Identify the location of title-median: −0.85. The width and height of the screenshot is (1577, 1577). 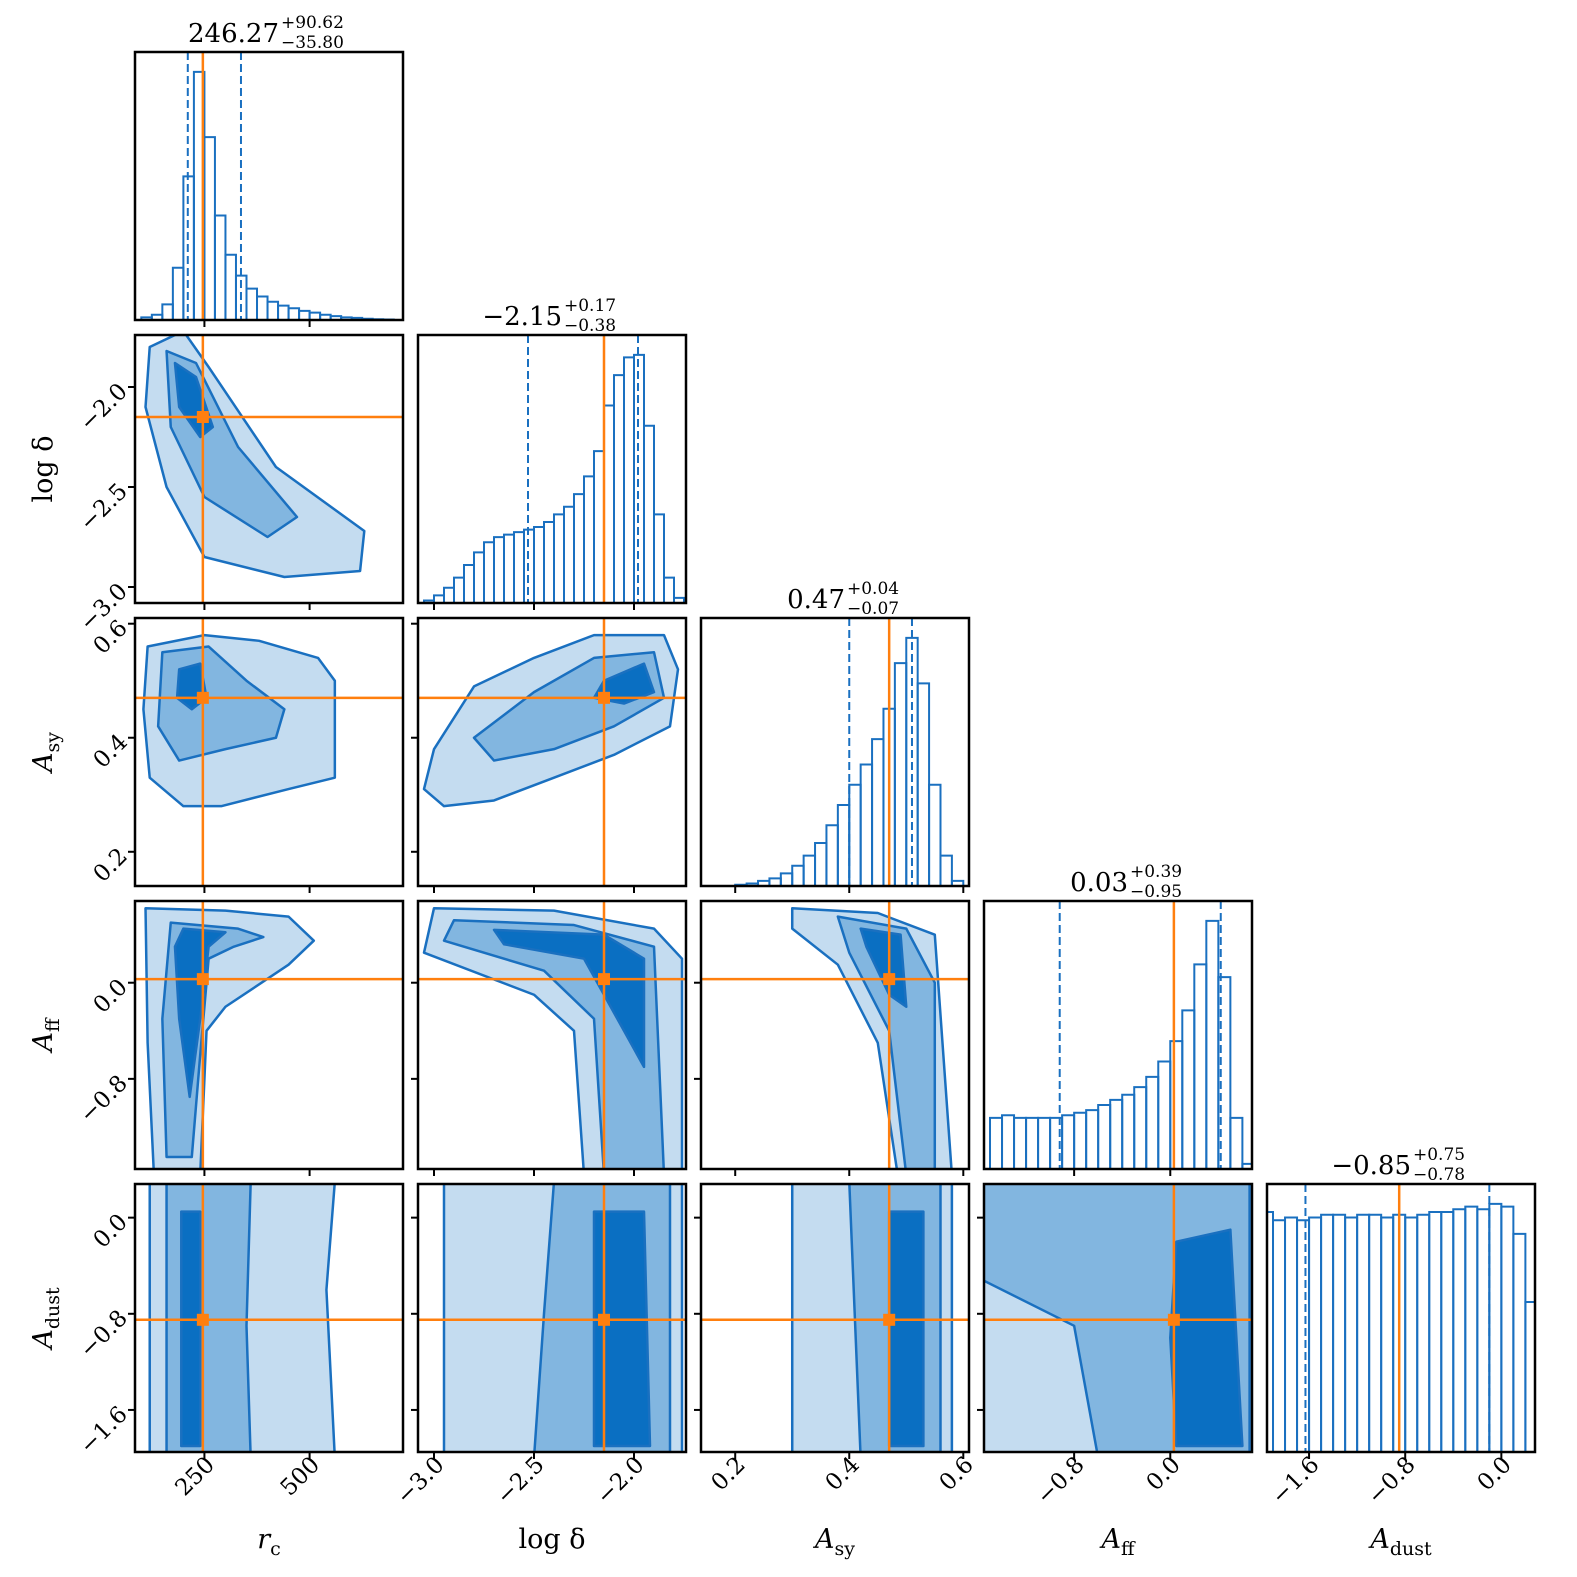
(1371, 1166).